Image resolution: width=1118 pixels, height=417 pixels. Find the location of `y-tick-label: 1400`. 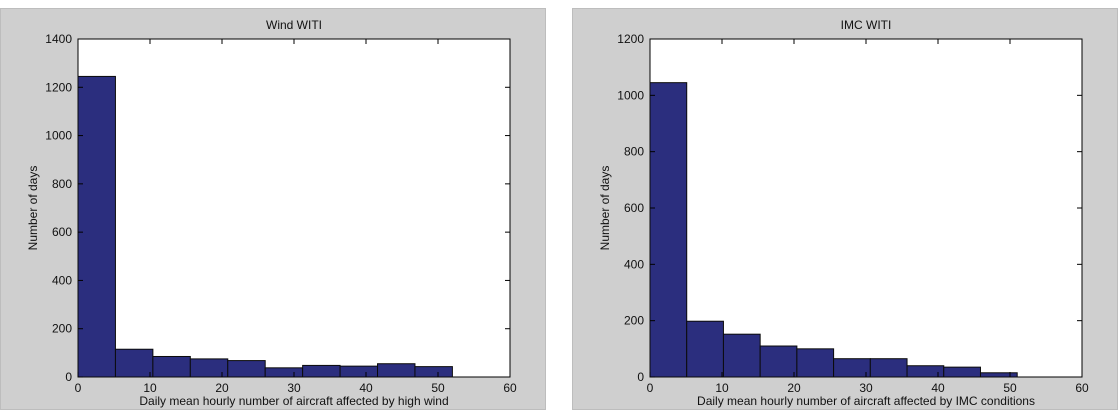

y-tick-label: 1400 is located at coordinates (58, 39).